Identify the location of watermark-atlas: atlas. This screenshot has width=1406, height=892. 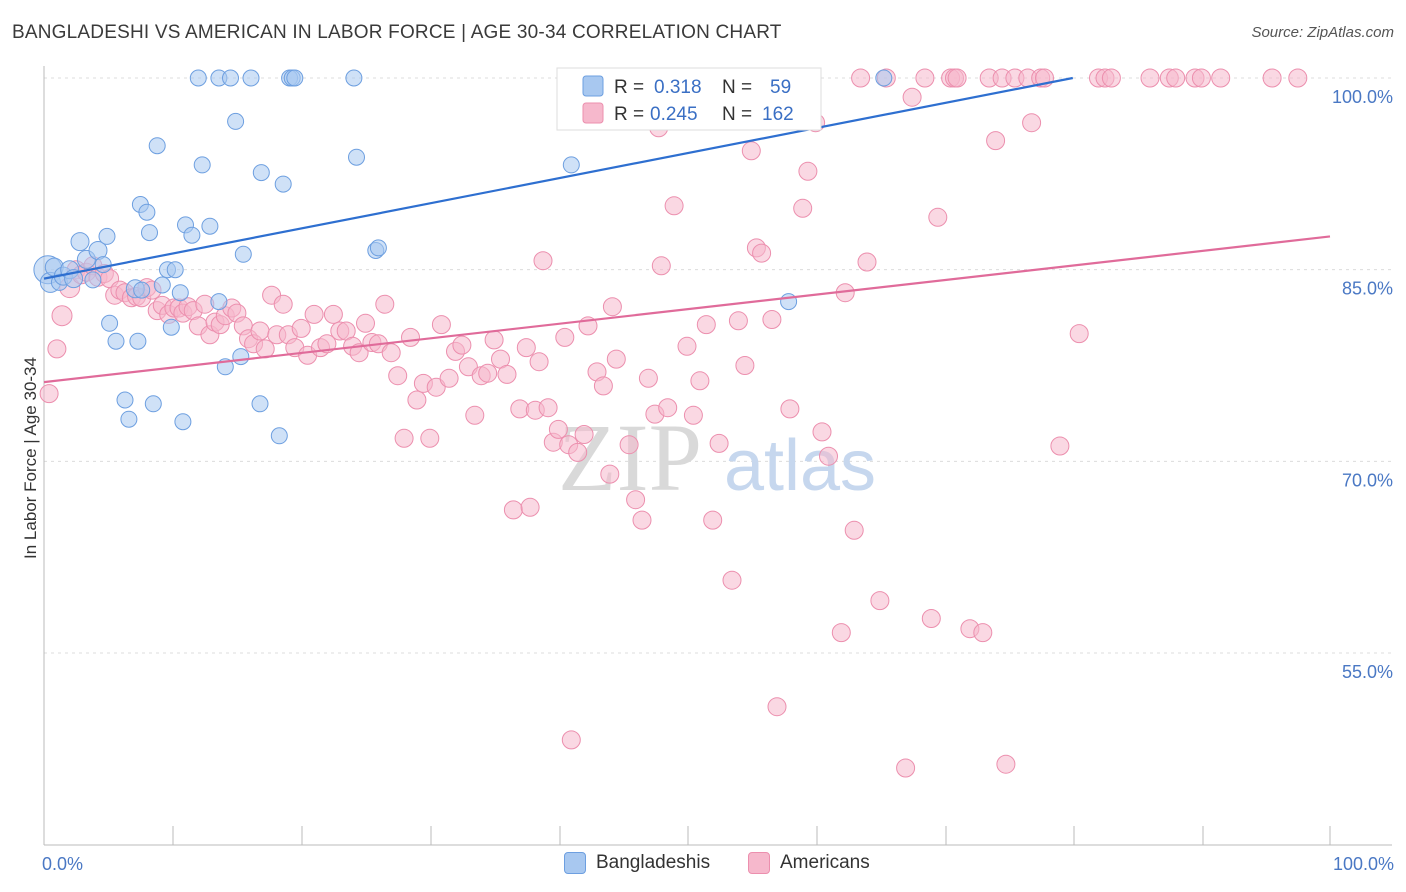
(800, 466).